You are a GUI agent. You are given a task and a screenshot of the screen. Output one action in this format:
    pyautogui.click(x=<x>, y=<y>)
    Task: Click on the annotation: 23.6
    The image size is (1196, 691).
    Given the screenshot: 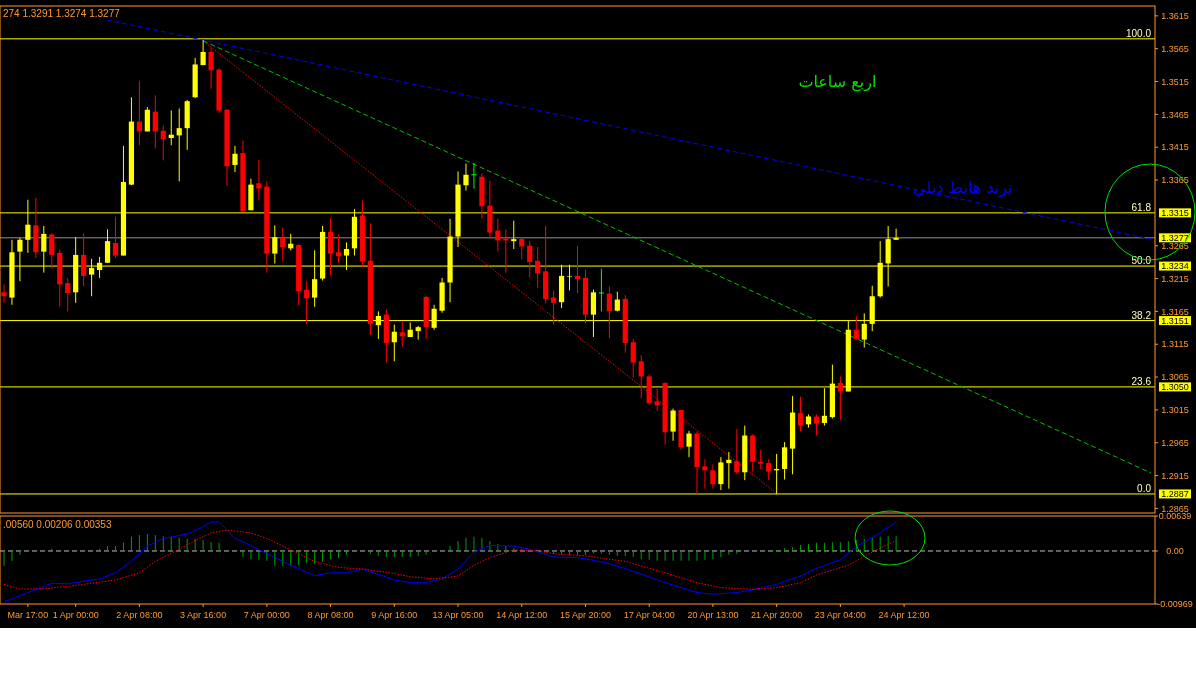 What is the action you would take?
    pyautogui.click(x=1141, y=381)
    